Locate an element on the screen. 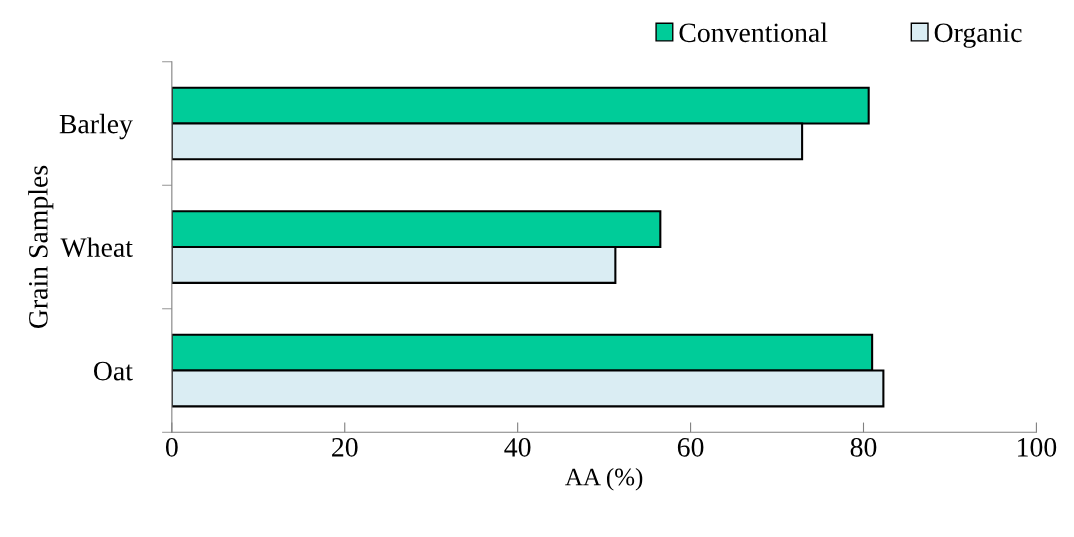 The height and width of the screenshot is (537, 1074). y-tick-label: Oat is located at coordinates (113, 371).